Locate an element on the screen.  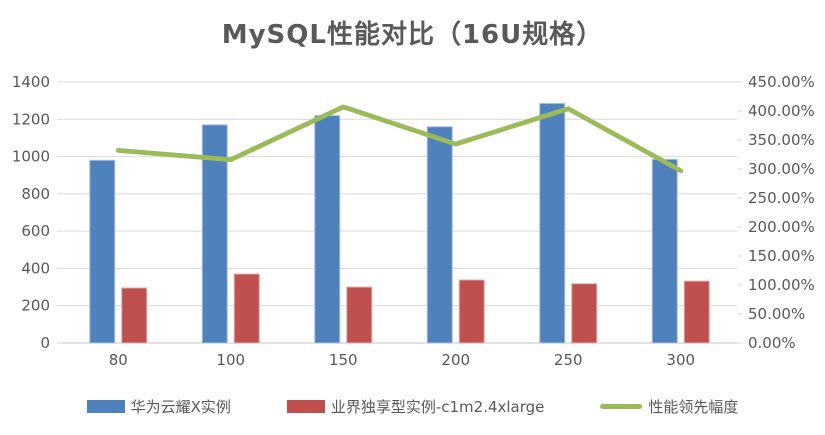
legend-label-industry-instance: 业界独享型实例-c1m2.4xlarge is located at coordinates (437, 407).